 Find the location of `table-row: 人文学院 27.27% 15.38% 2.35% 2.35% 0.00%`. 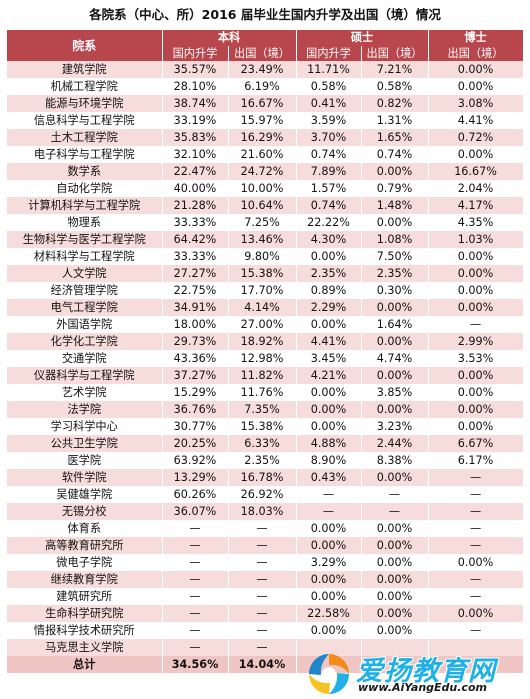

table-row: 人文学院 27.27% 15.38% 2.35% 2.35% 0.00% is located at coordinates (265, 273).